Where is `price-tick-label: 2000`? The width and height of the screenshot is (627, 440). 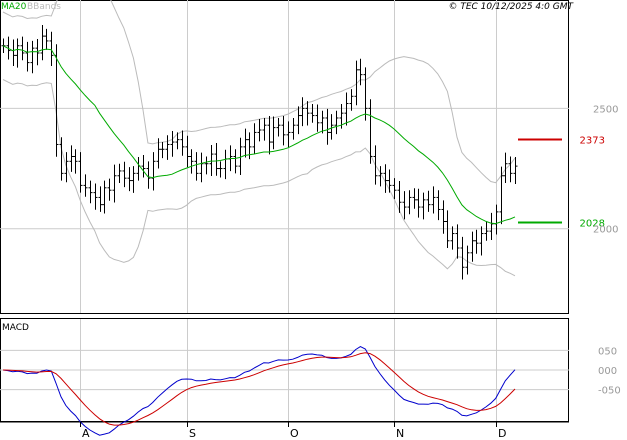
price-tick-label: 2000 is located at coordinates (605, 230).